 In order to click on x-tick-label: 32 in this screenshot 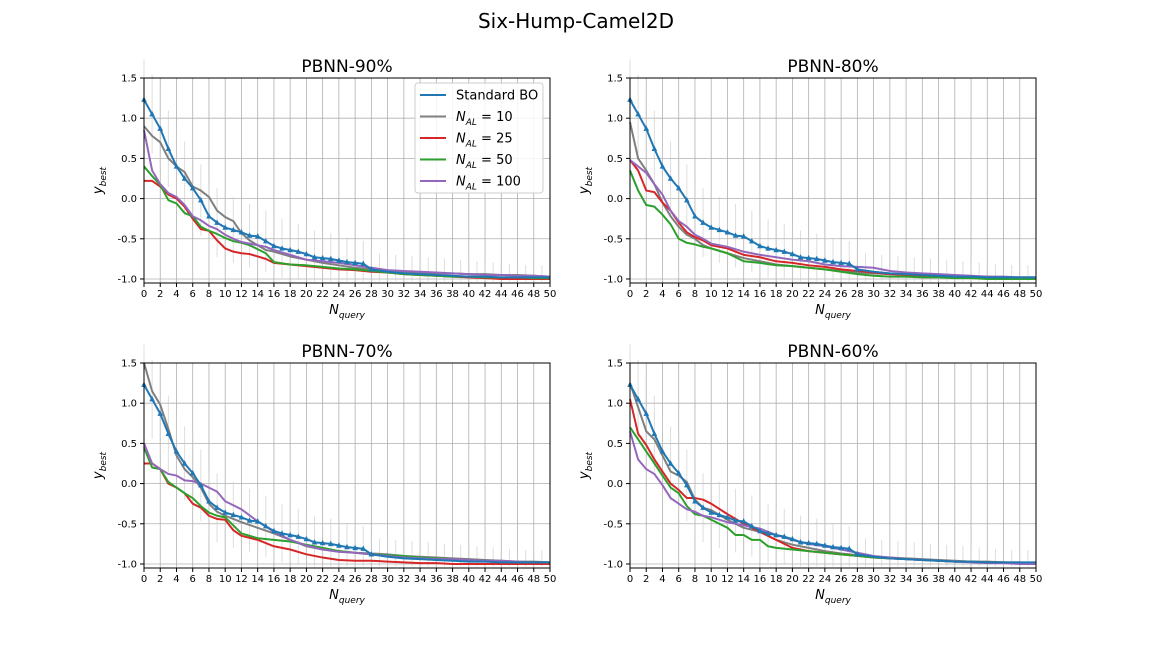, I will do `click(889, 579)`.